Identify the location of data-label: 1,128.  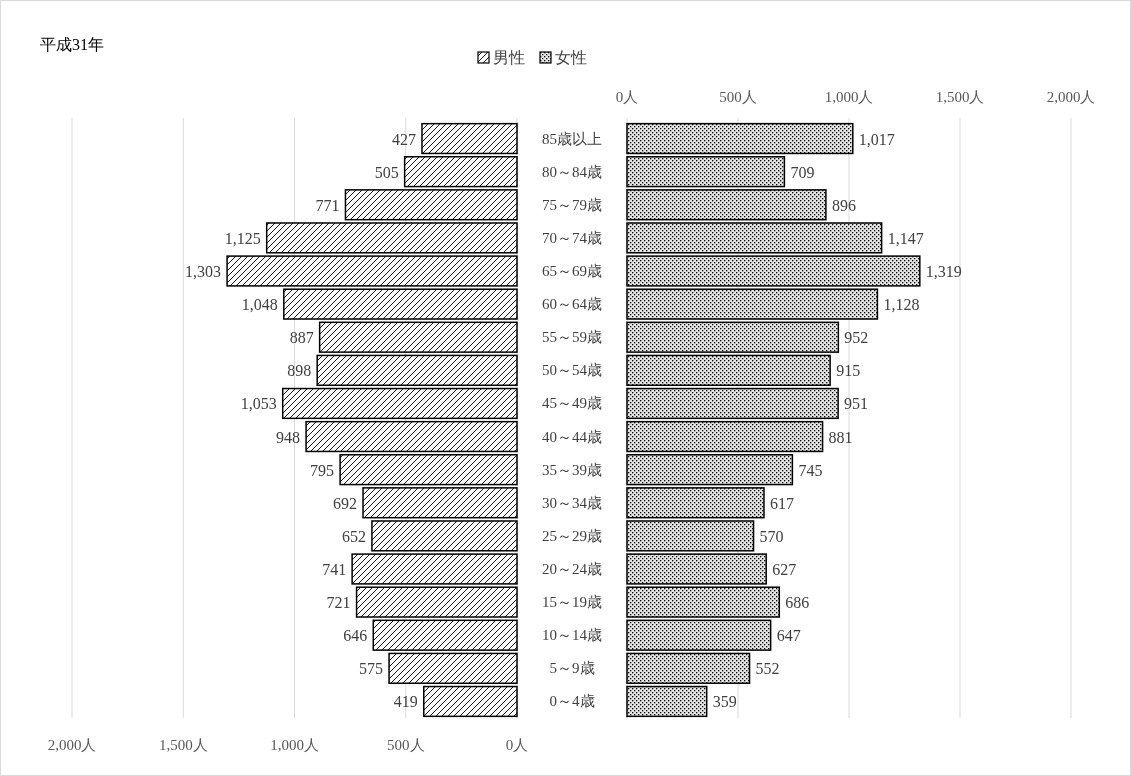
(901, 305).